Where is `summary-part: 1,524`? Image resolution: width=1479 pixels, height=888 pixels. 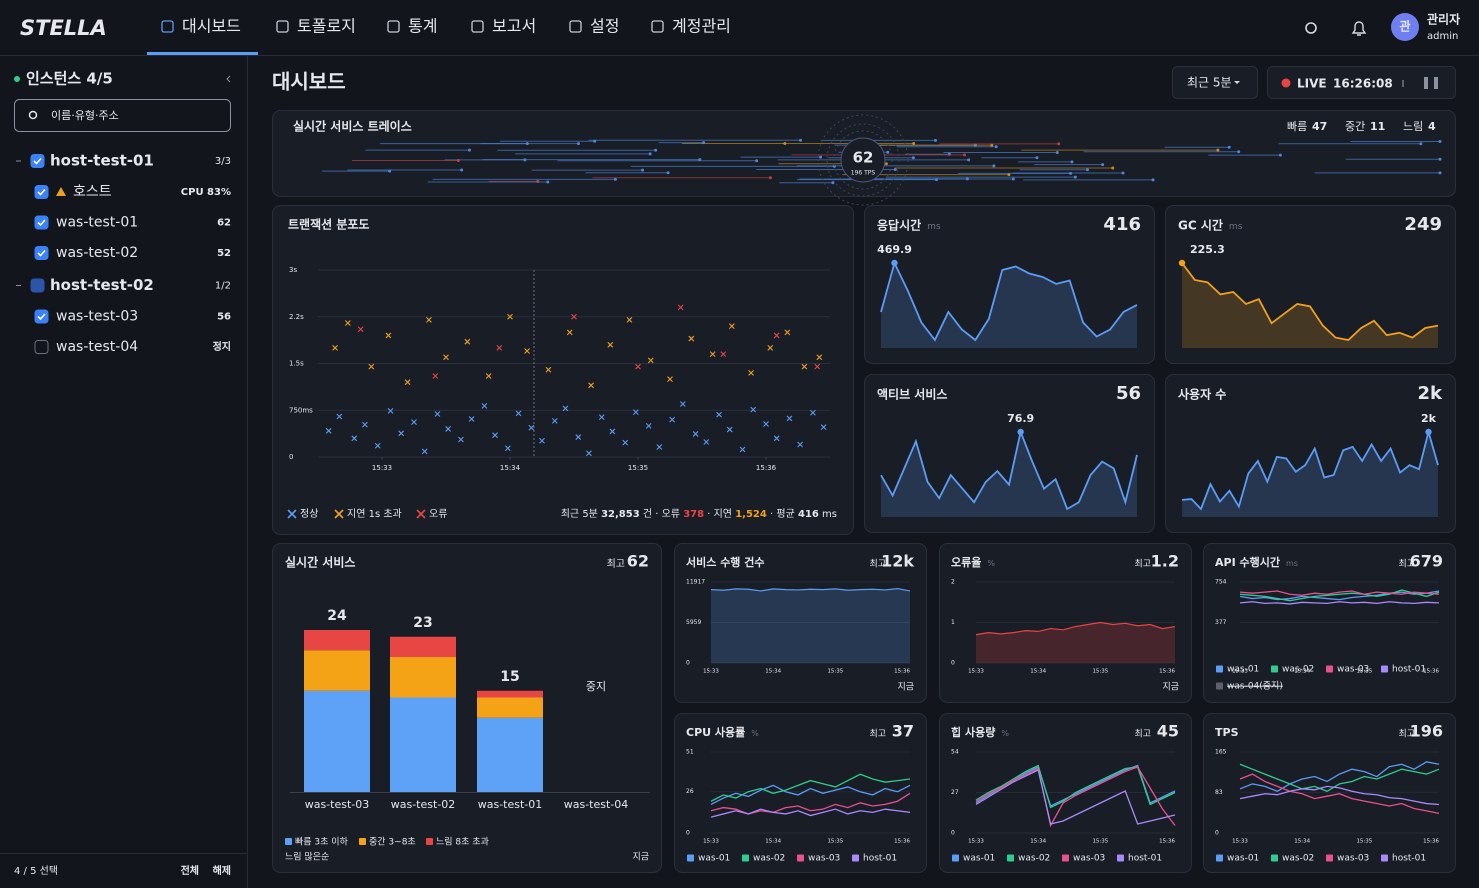 summary-part: 1,524 is located at coordinates (751, 514).